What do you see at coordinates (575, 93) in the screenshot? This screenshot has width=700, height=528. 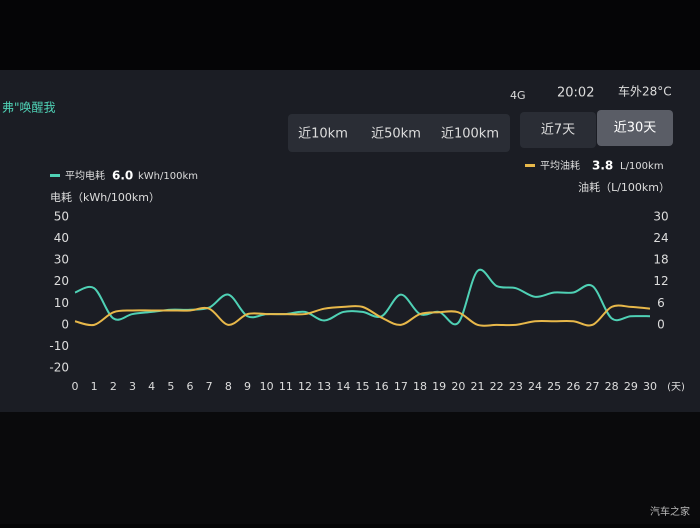 I see `clock: 20:02` at bounding box center [575, 93].